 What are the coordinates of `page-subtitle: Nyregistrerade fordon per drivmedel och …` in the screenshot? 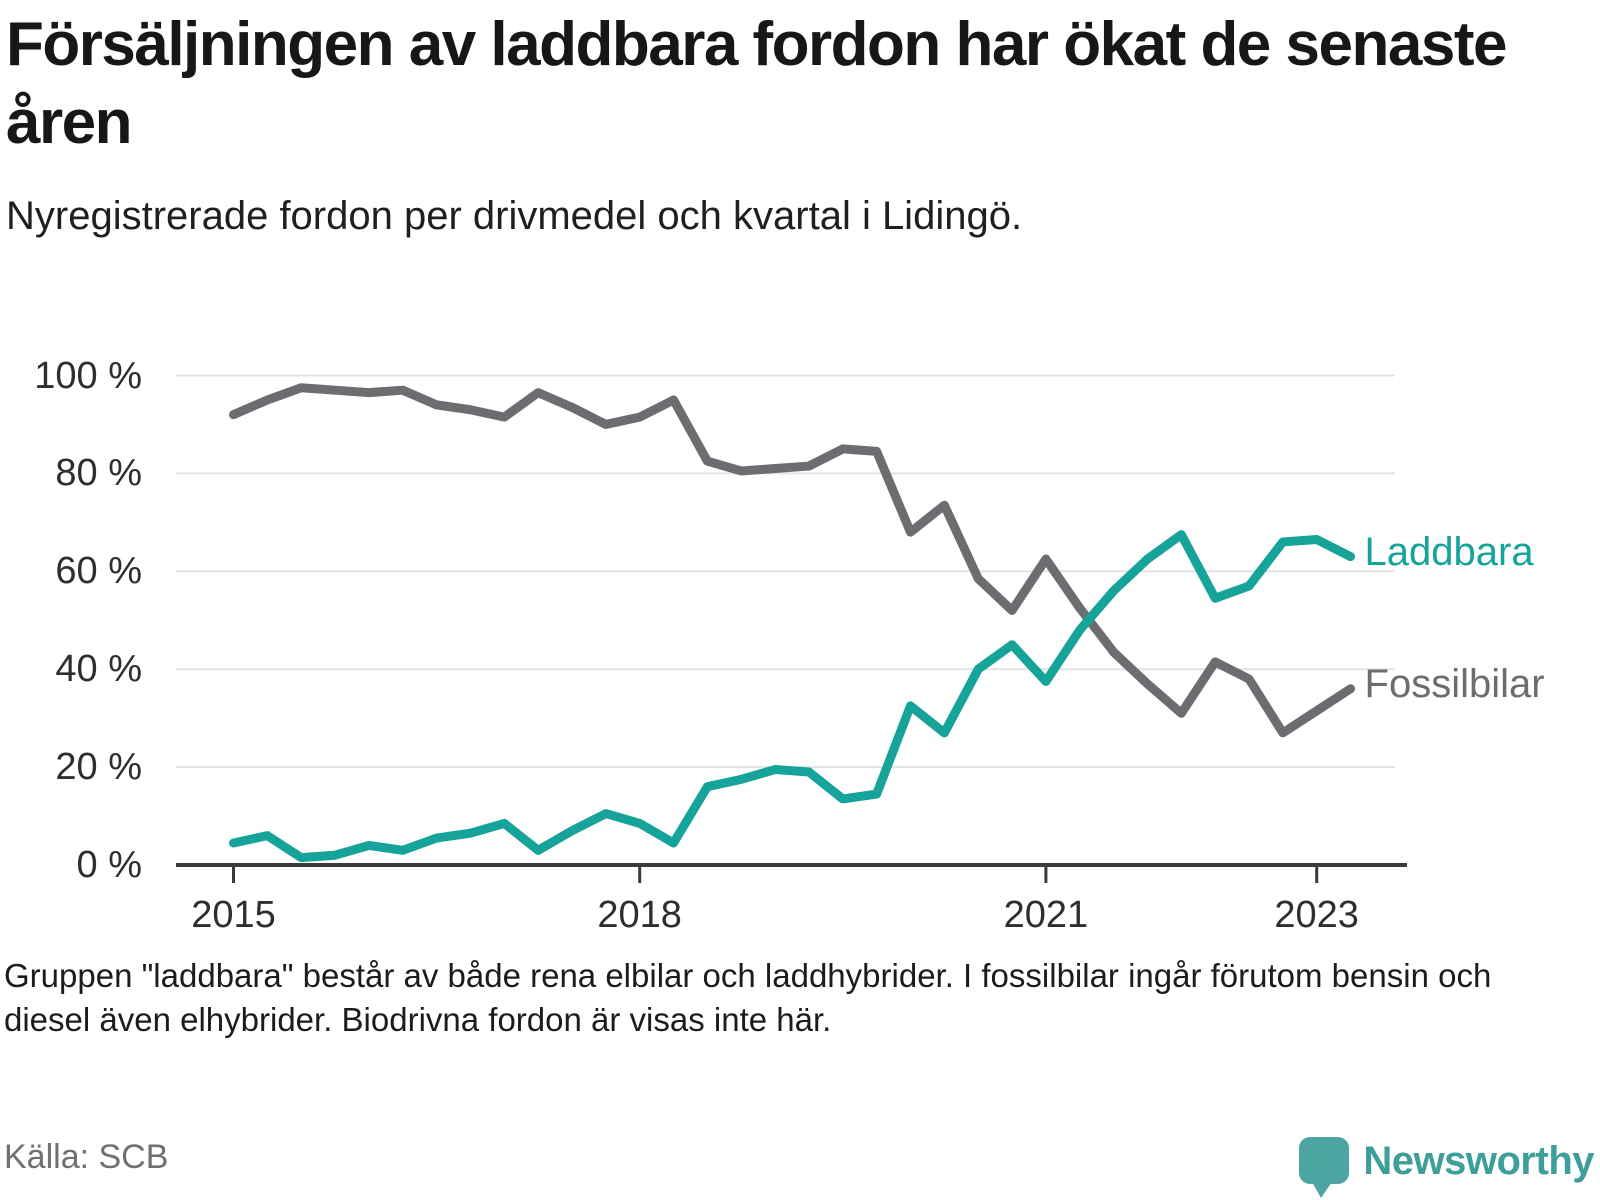 It's located at (514, 216).